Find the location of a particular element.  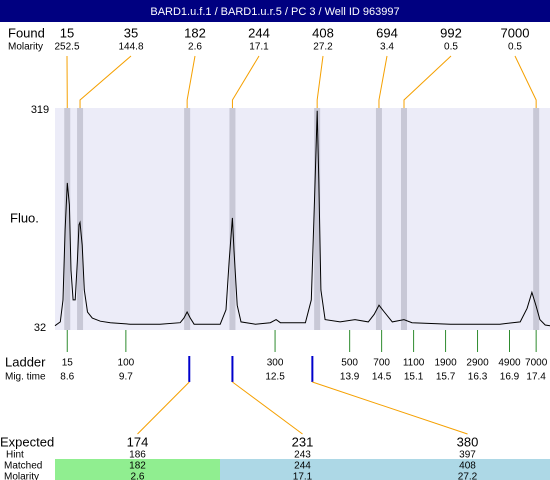

ladder-label: Ladder is located at coordinates (25, 361).